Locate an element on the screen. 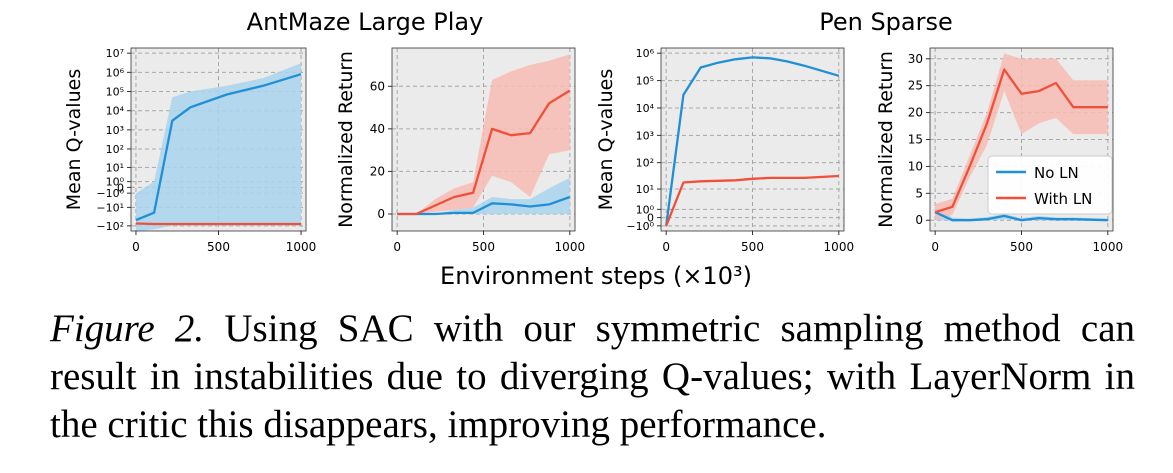 The width and height of the screenshot is (1173, 473). p3-xtick-label-500: 500 is located at coordinates (1021, 247).